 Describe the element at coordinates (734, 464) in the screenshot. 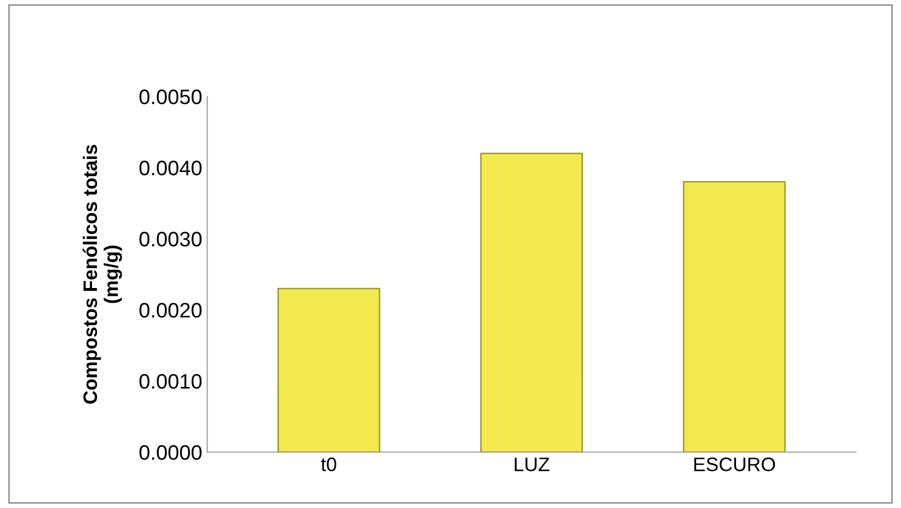

I see `x-tick-label: ESCURO` at that location.